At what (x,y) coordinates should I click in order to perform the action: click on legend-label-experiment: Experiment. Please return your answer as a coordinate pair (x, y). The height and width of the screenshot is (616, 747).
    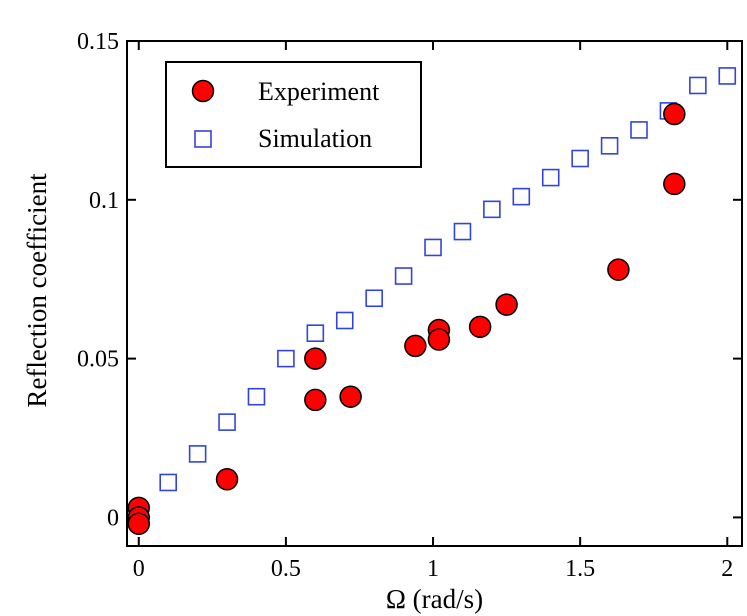
    Looking at the image, I should click on (319, 91).